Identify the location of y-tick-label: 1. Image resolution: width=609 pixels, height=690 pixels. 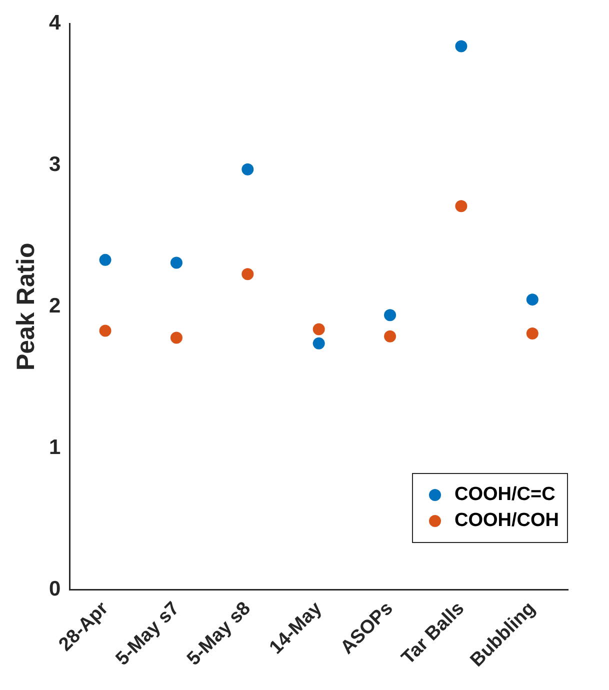
(54, 447).